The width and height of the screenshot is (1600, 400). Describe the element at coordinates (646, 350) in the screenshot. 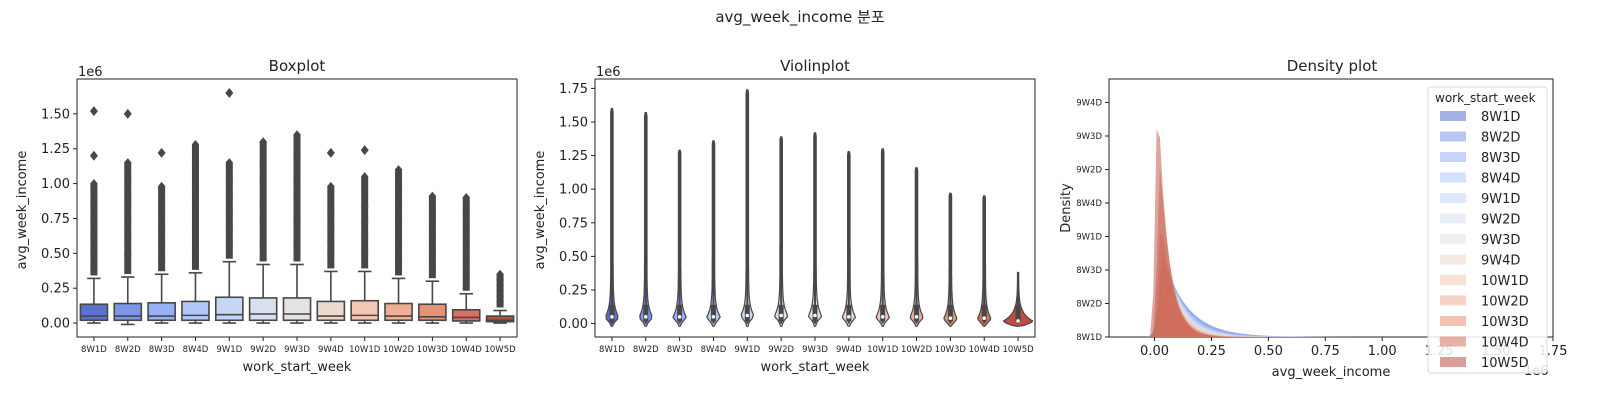

I see `violinplot-xtick-label: 8W2D` at that location.